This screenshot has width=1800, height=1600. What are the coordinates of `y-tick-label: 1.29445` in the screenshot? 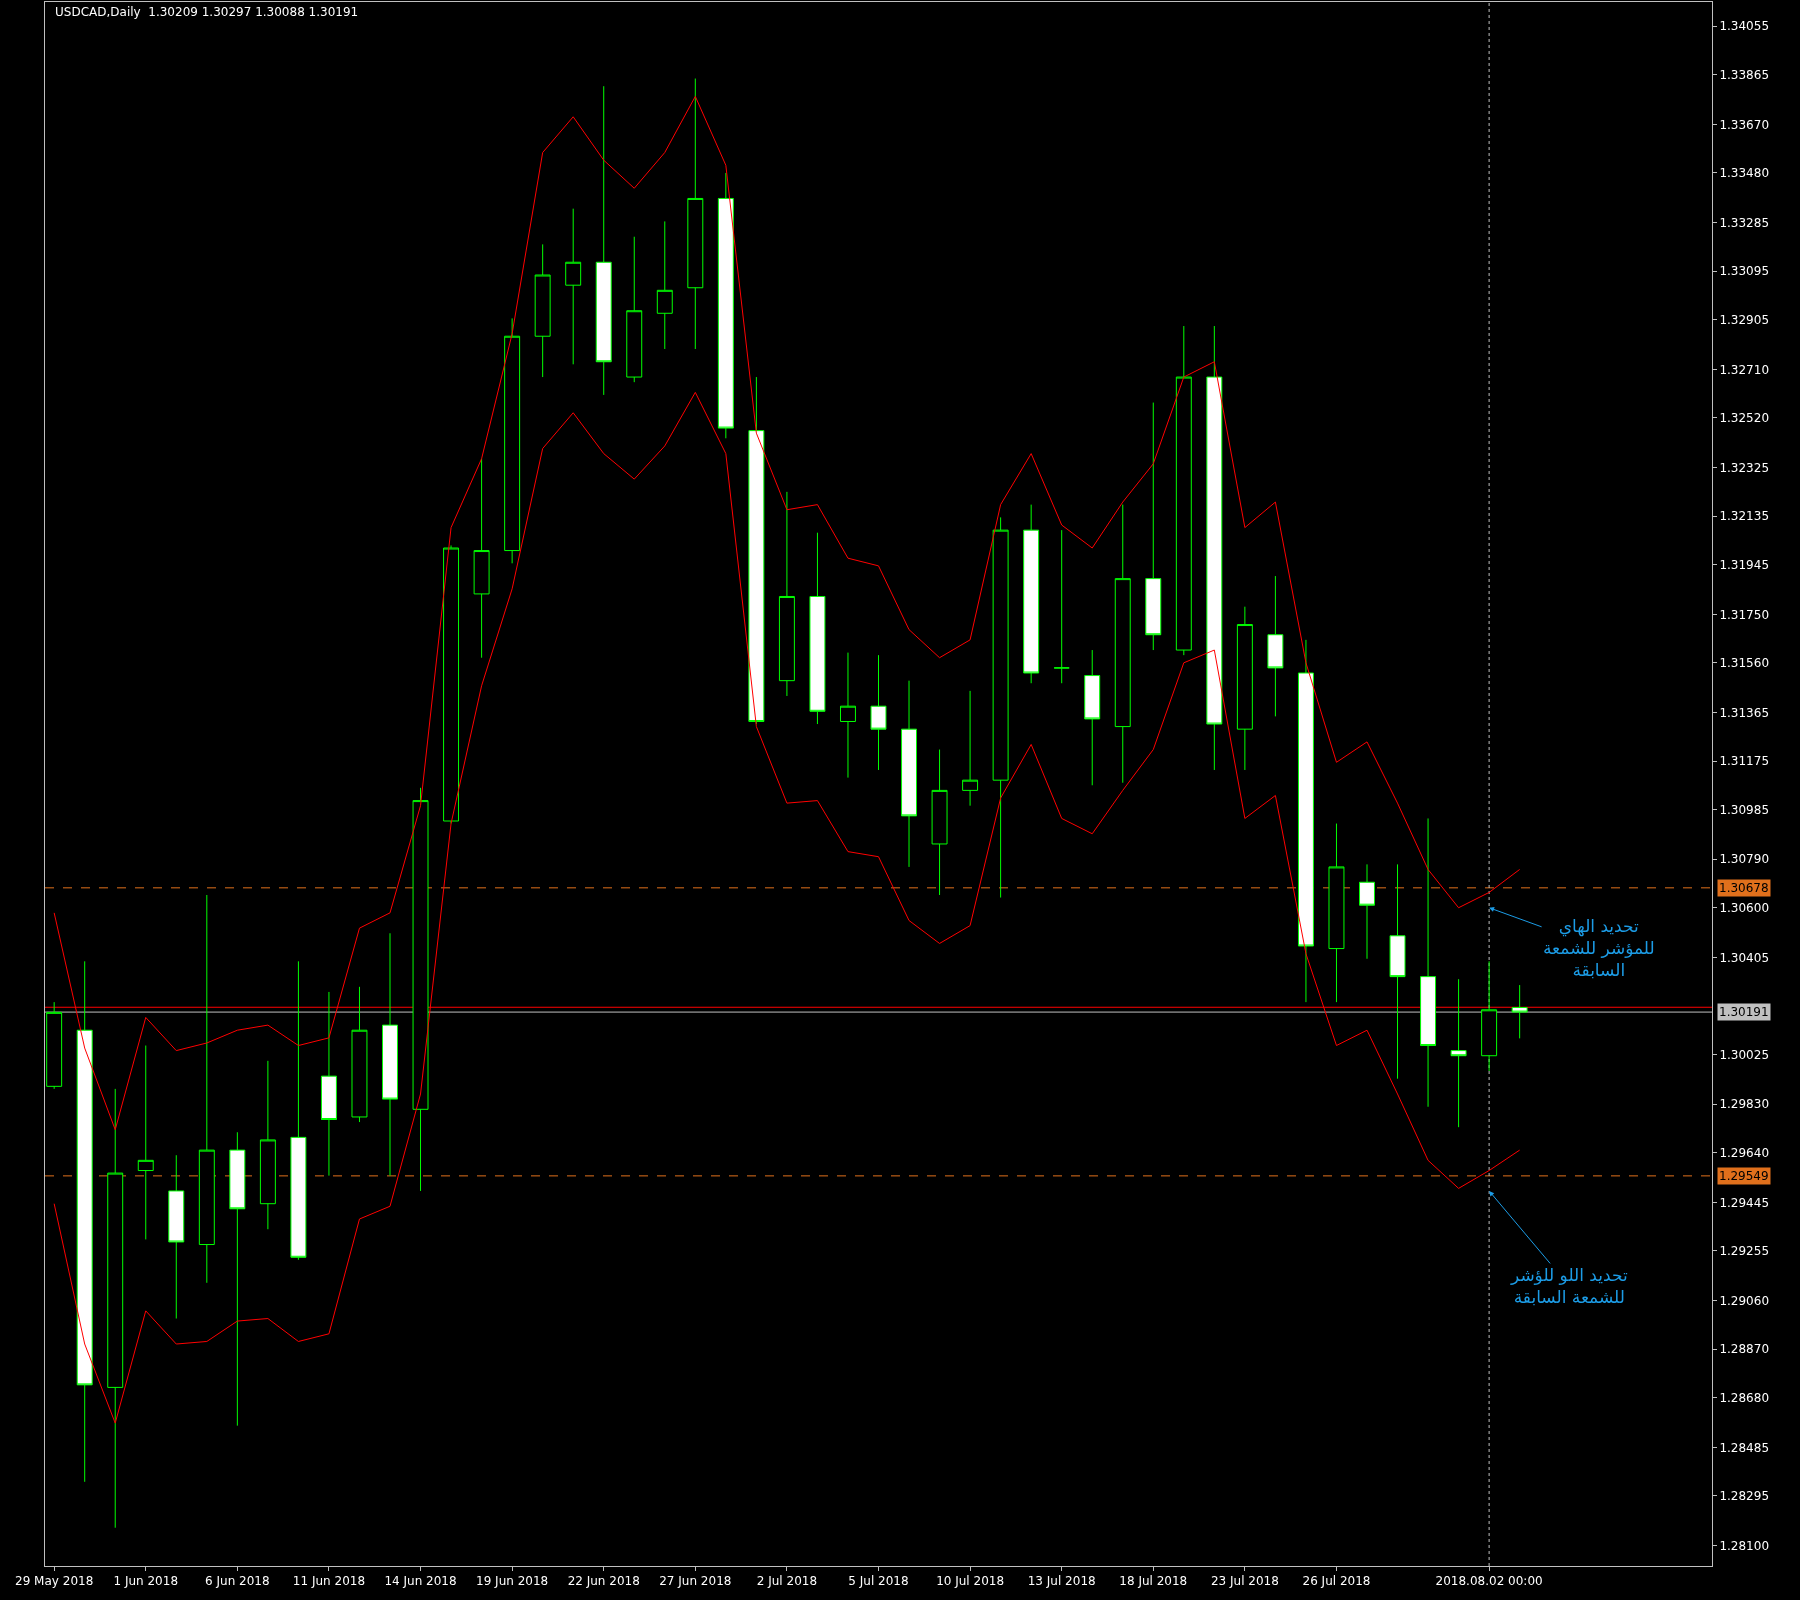 It's located at (1744, 1202).